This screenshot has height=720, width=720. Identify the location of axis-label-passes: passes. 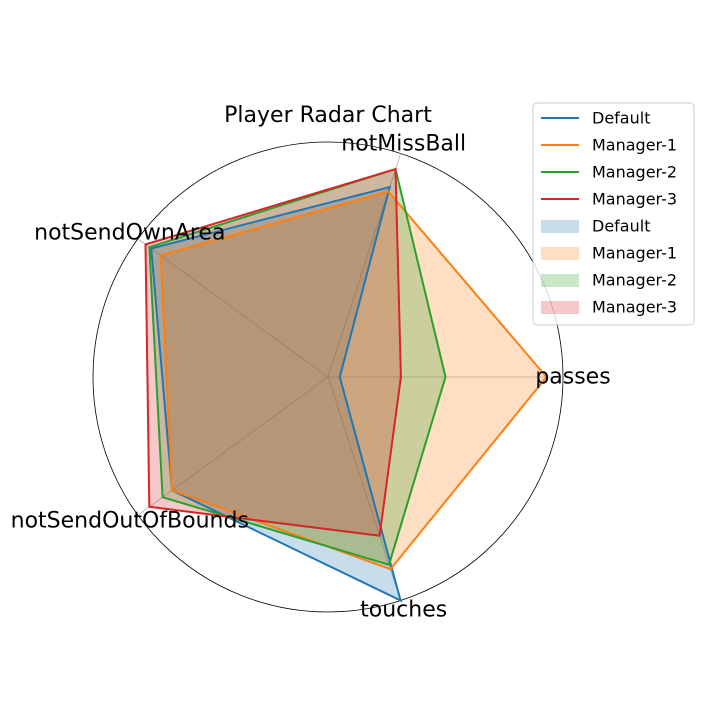
(572, 377).